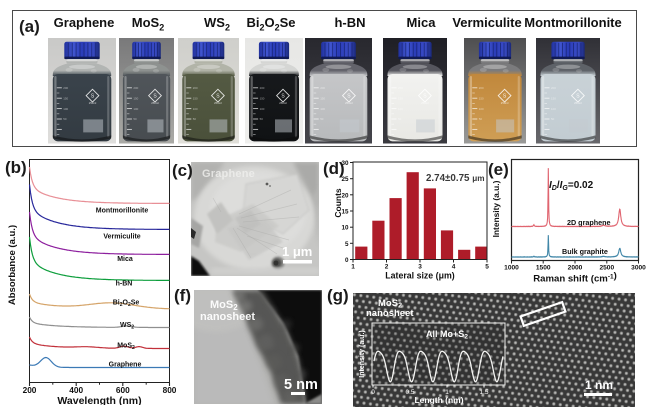 The height and width of the screenshot is (413, 650). What do you see at coordinates (575, 267) in the screenshot?
I see `svg-text: 2000` at bounding box center [575, 267].